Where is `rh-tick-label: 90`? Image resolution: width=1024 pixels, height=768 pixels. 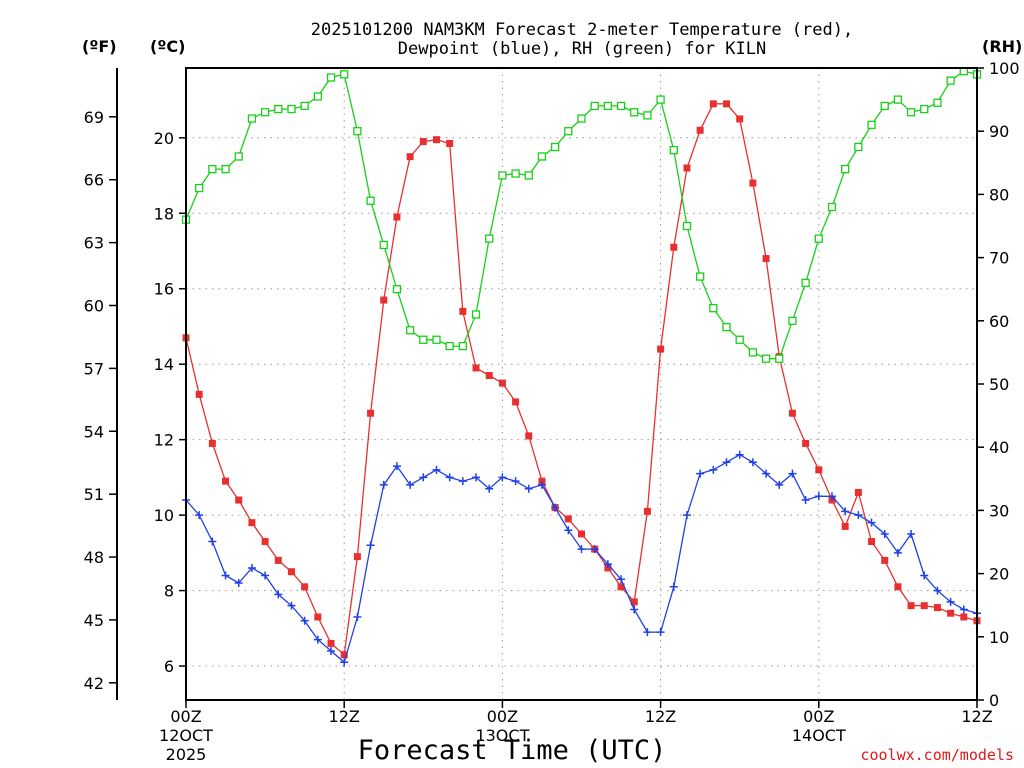 rh-tick-label: 90 is located at coordinates (999, 131).